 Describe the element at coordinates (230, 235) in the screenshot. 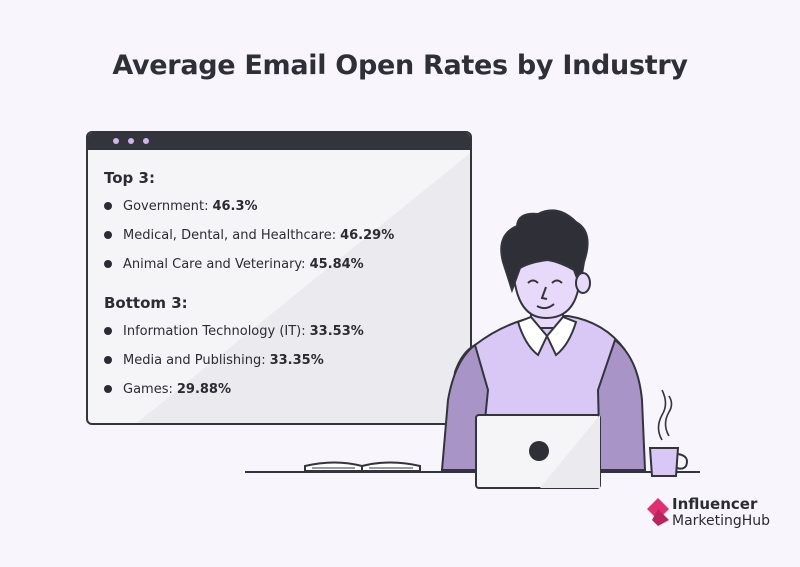

I see `item-label: Medical, Dental, and Healthcare:` at that location.